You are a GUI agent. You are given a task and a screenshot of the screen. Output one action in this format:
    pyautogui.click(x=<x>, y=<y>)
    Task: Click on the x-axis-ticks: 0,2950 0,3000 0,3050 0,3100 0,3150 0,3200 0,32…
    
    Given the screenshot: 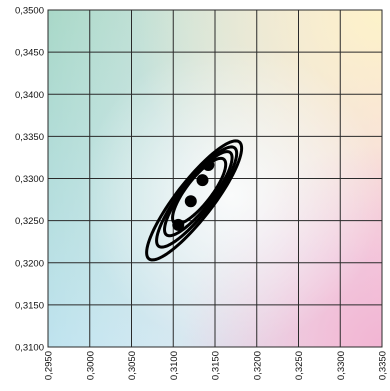 What is the action you would take?
    pyautogui.click(x=216, y=365)
    